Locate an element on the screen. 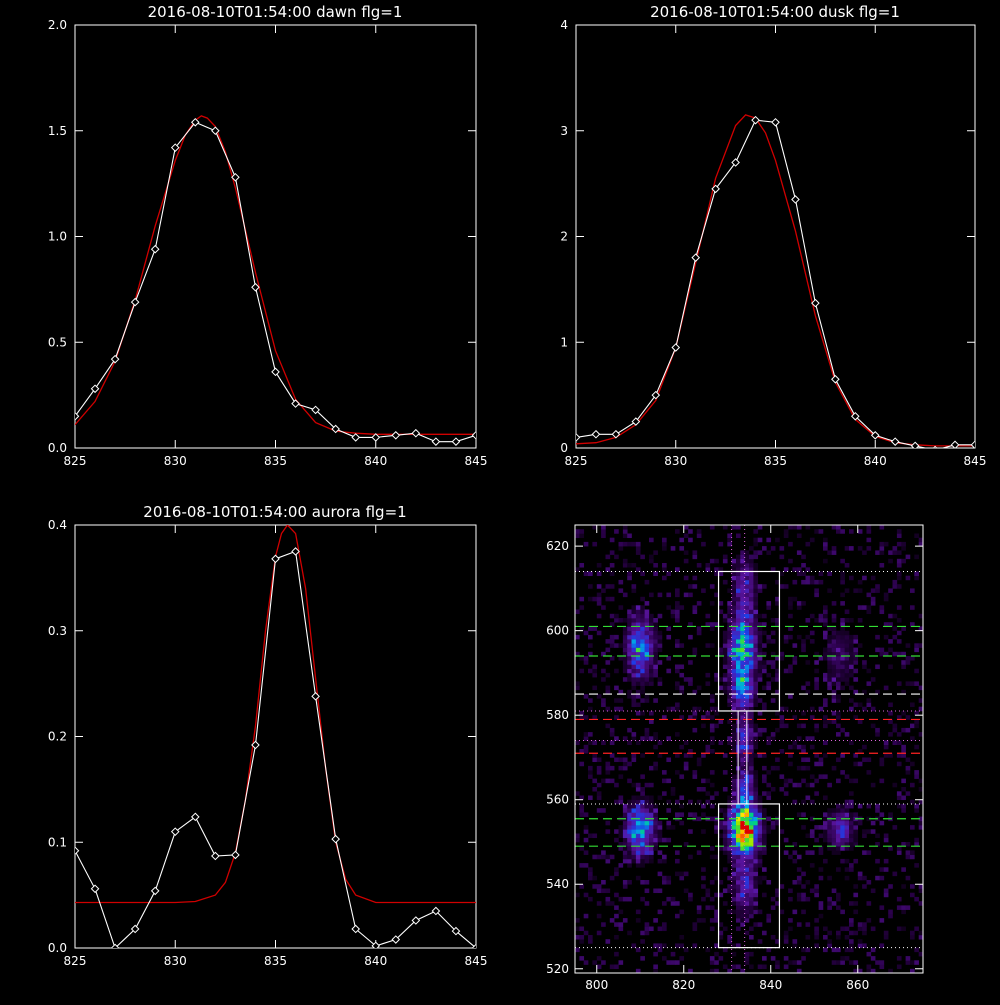 The image size is (1000, 1005). dusk-data-point is located at coordinates (636, 421).